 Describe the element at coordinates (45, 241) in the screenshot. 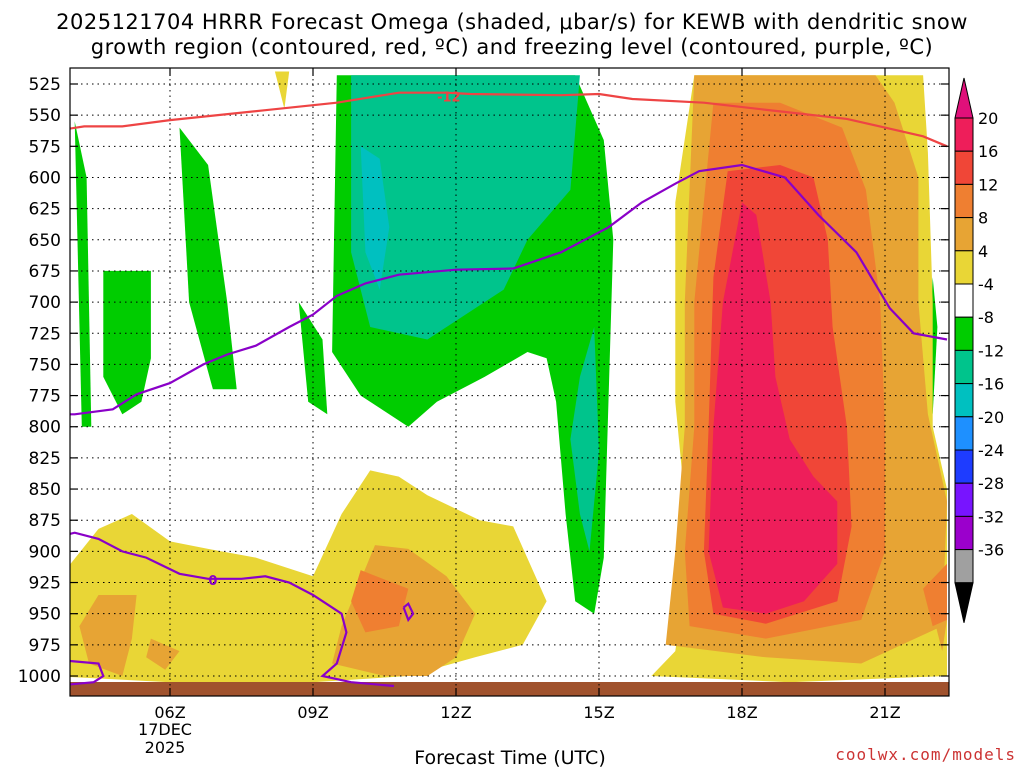

I see `y-tick-label-650: 650` at that location.